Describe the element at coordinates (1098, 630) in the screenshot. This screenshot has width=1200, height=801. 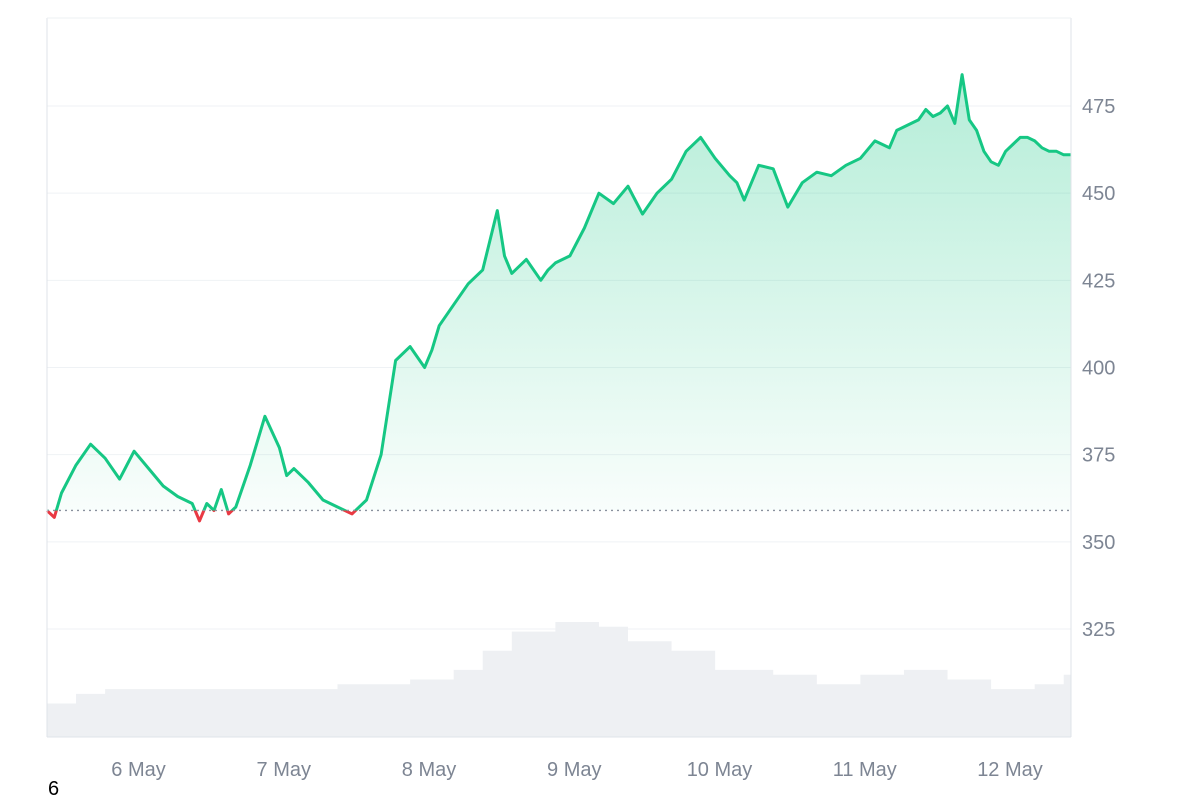
I see `y-tick-label: 325` at that location.